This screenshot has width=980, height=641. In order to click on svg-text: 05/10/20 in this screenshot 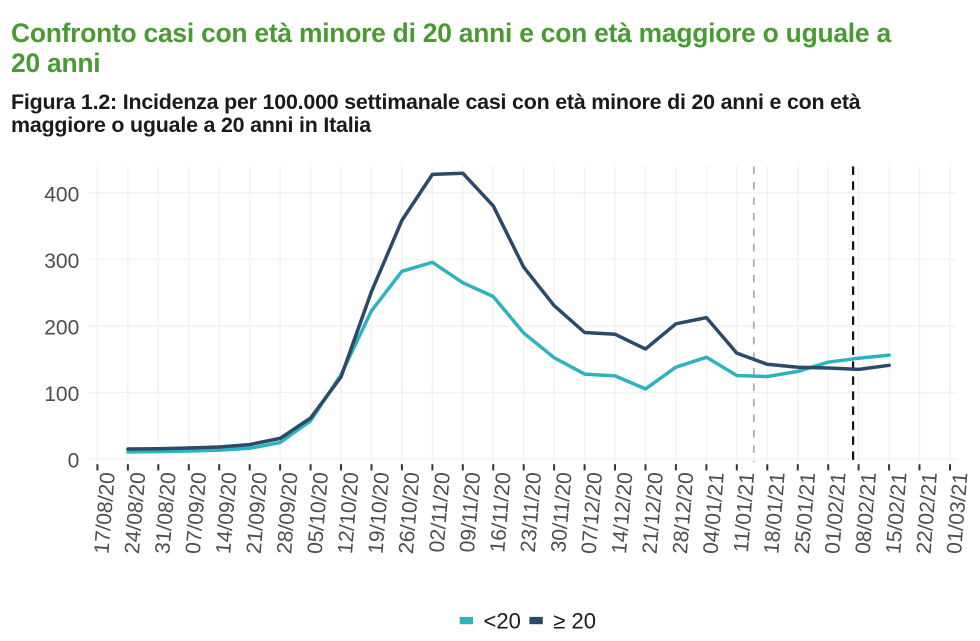, I will do `click(318, 512)`.